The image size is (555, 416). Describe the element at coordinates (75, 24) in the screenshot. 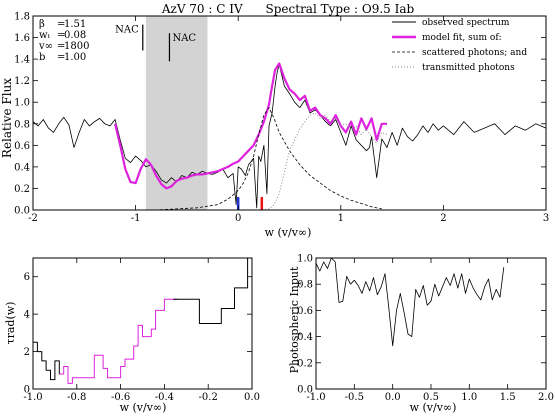

I see `param-beta-value: 1.51` at that location.